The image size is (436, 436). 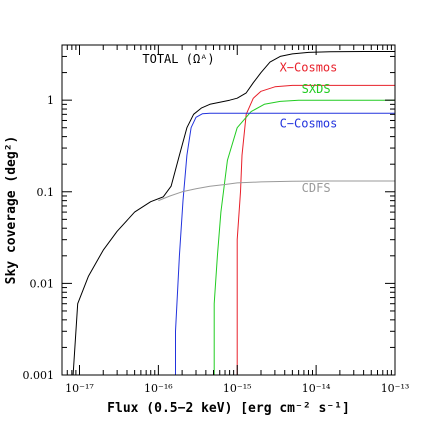 What do you see at coordinates (276, 191) in the screenshot?
I see `series-line-cdfs` at bounding box center [276, 191].